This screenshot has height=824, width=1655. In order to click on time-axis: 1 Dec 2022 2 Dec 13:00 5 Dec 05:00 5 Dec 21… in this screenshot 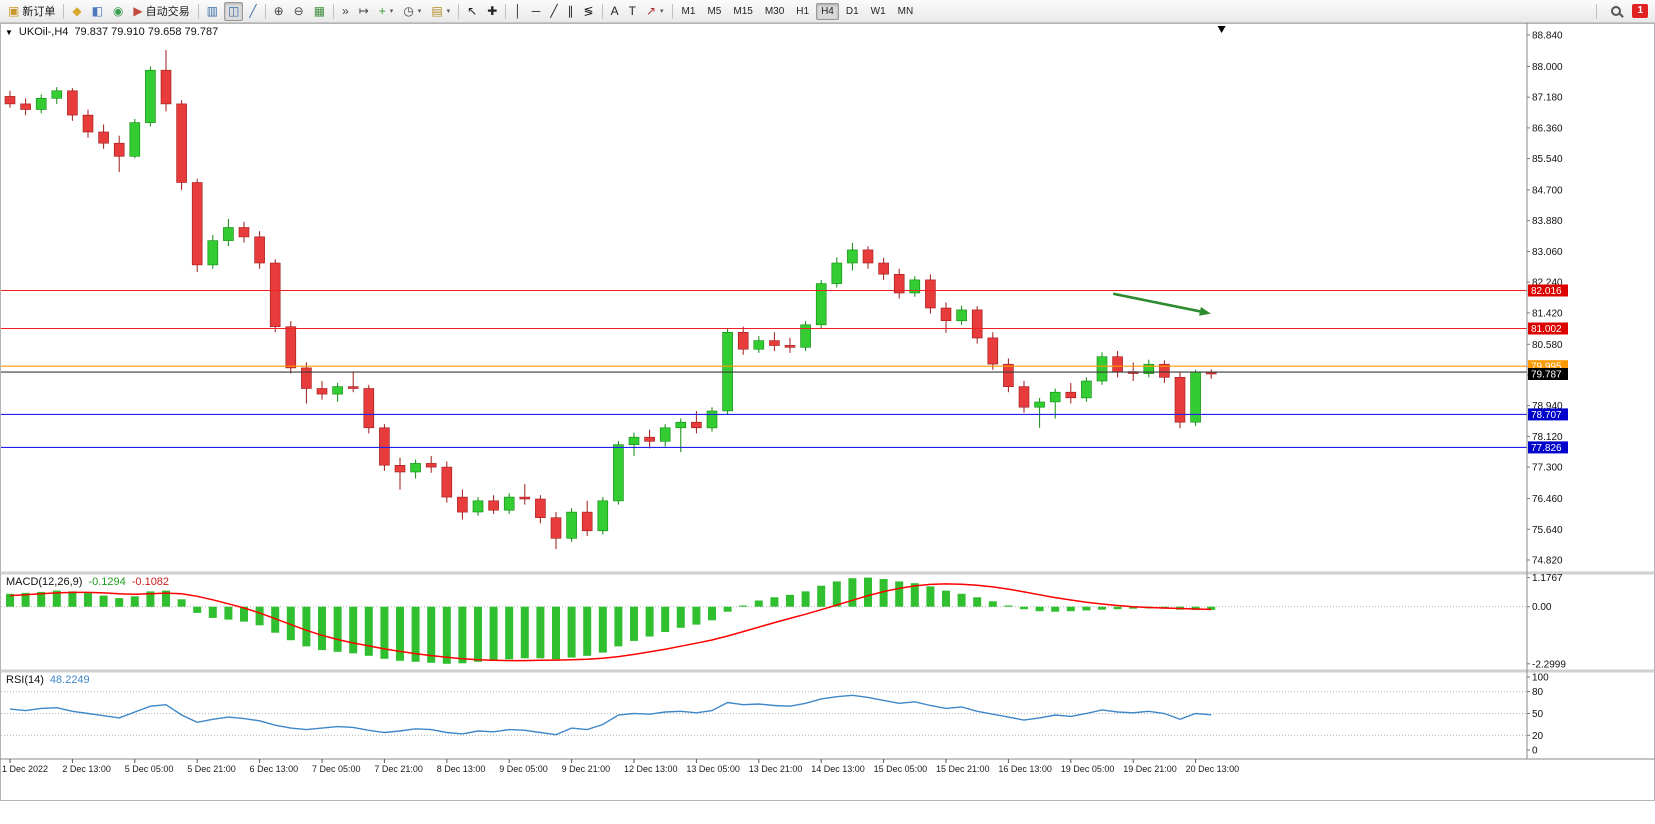, I will do `click(620, 766)`.